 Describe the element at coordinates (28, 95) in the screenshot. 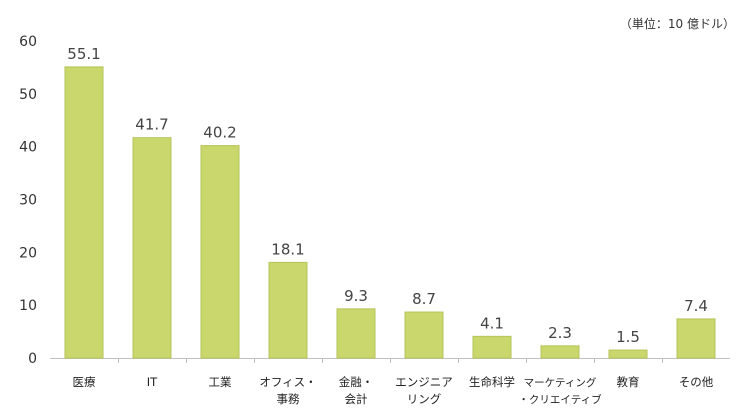

I see `y-tick-label: 50` at that location.